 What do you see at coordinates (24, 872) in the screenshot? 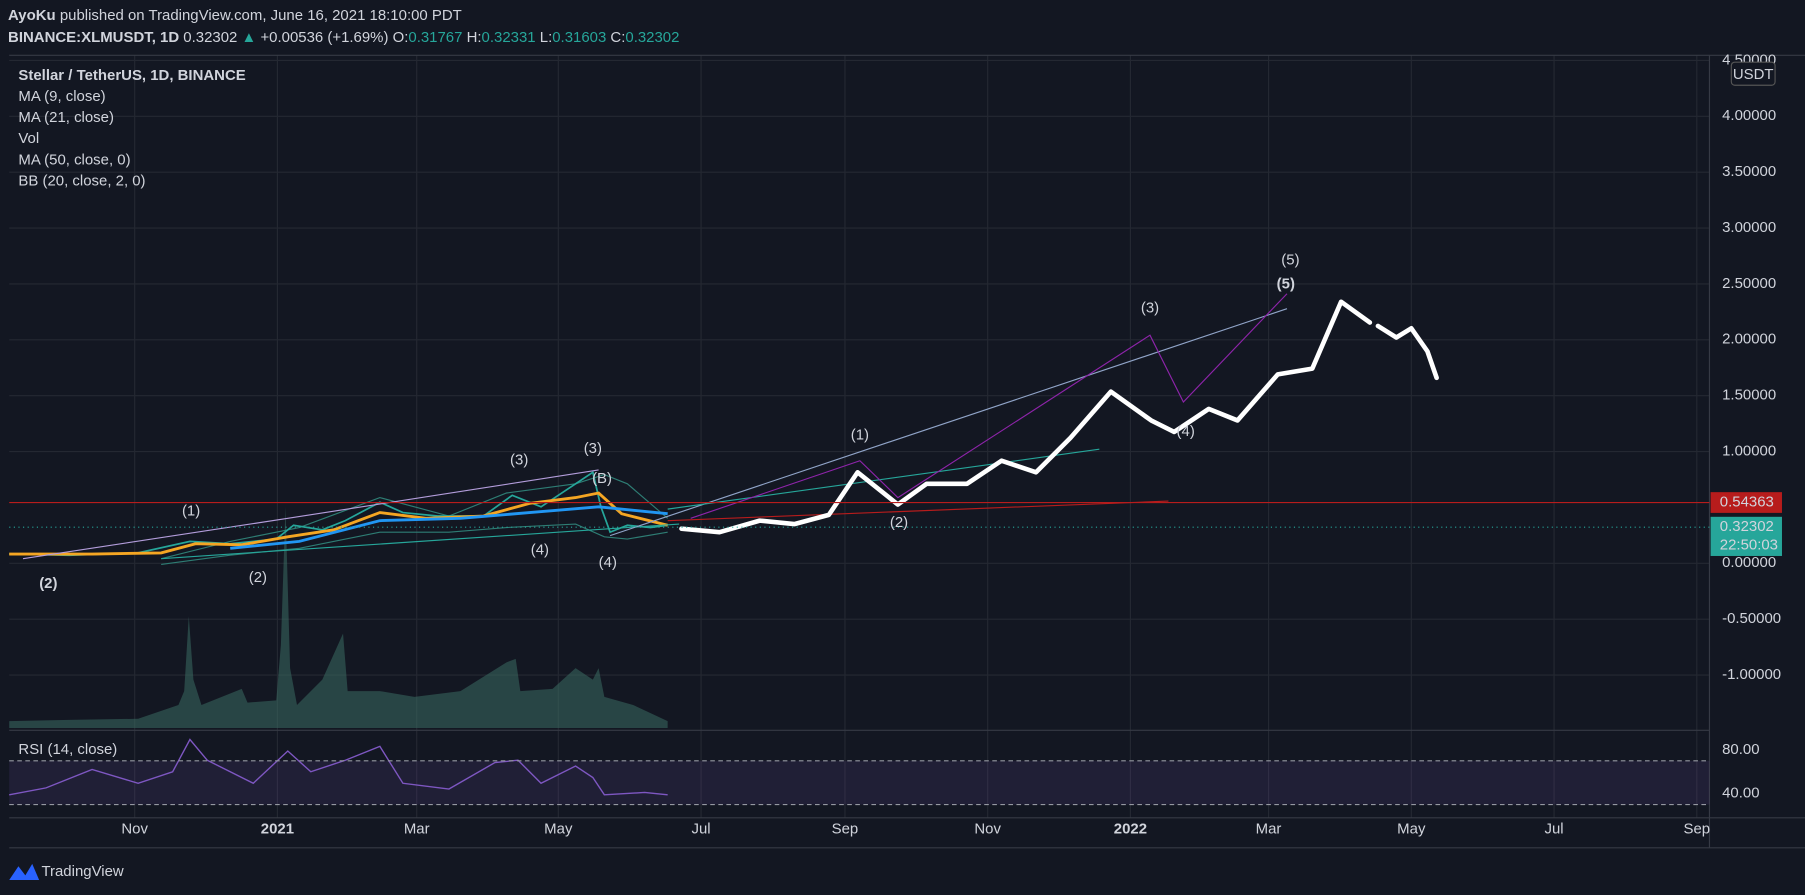
I see `logo` at bounding box center [24, 872].